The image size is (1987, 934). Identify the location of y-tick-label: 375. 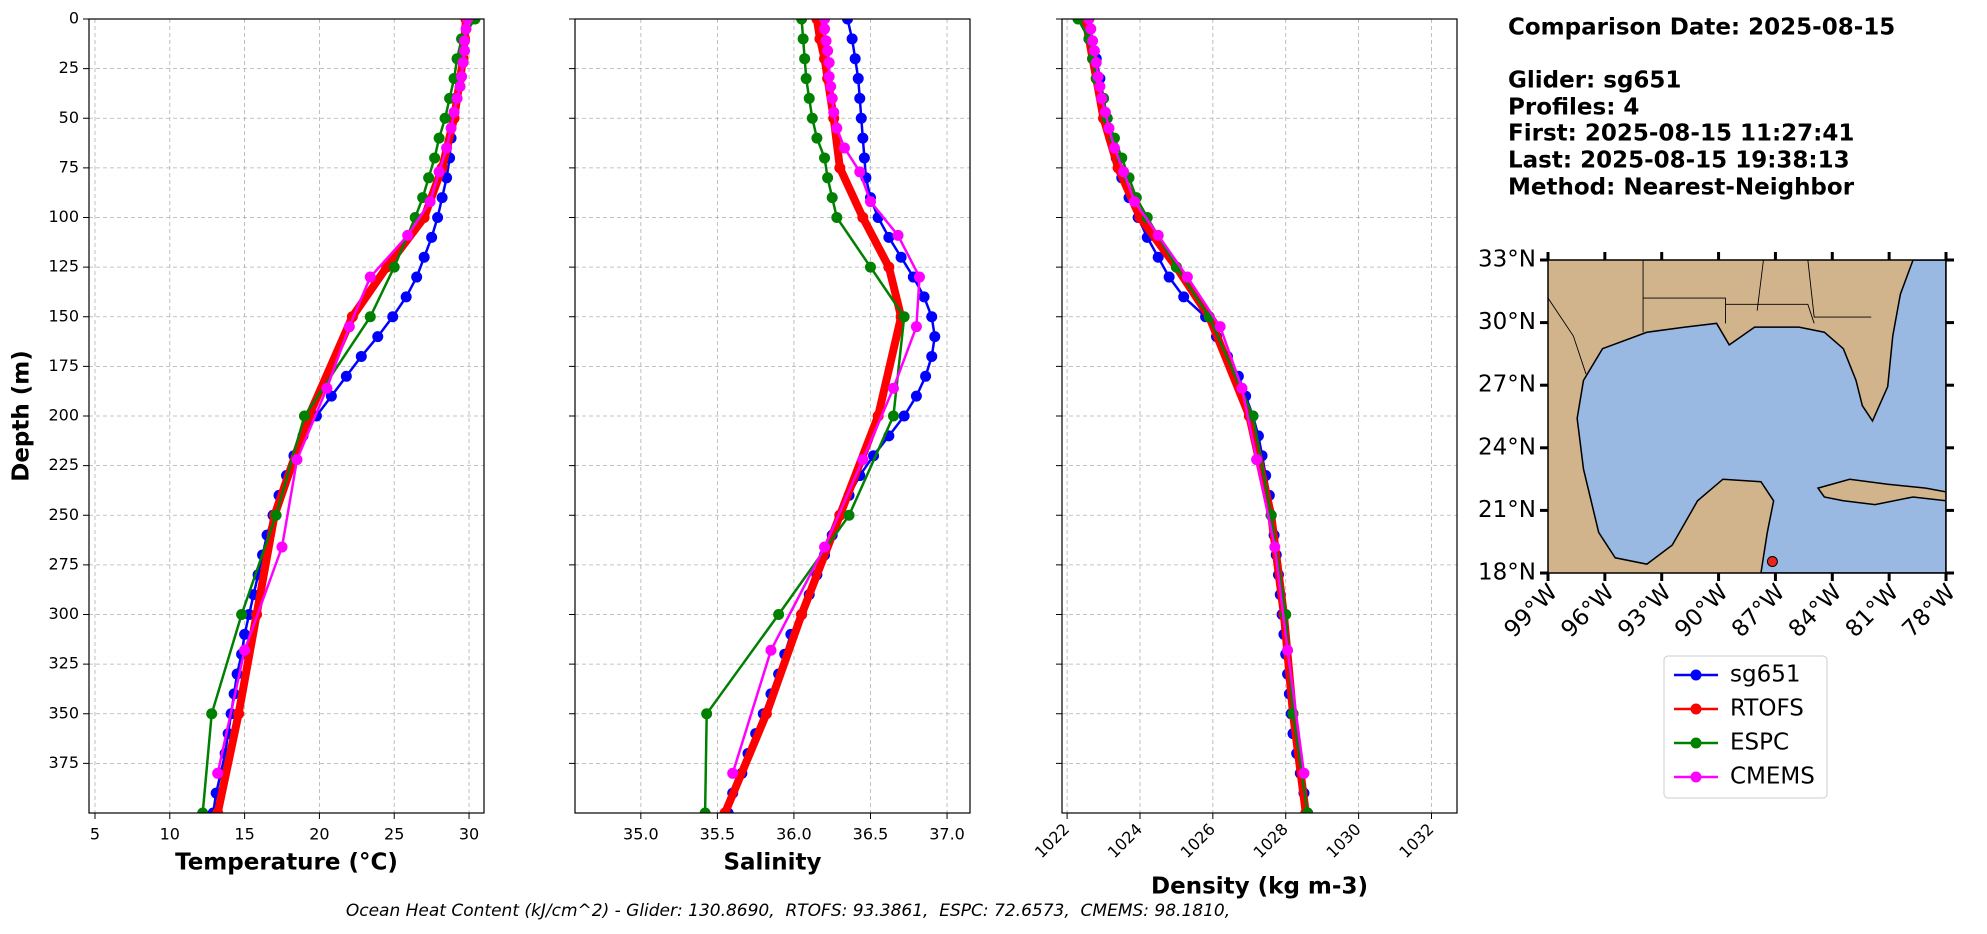
(63, 762).